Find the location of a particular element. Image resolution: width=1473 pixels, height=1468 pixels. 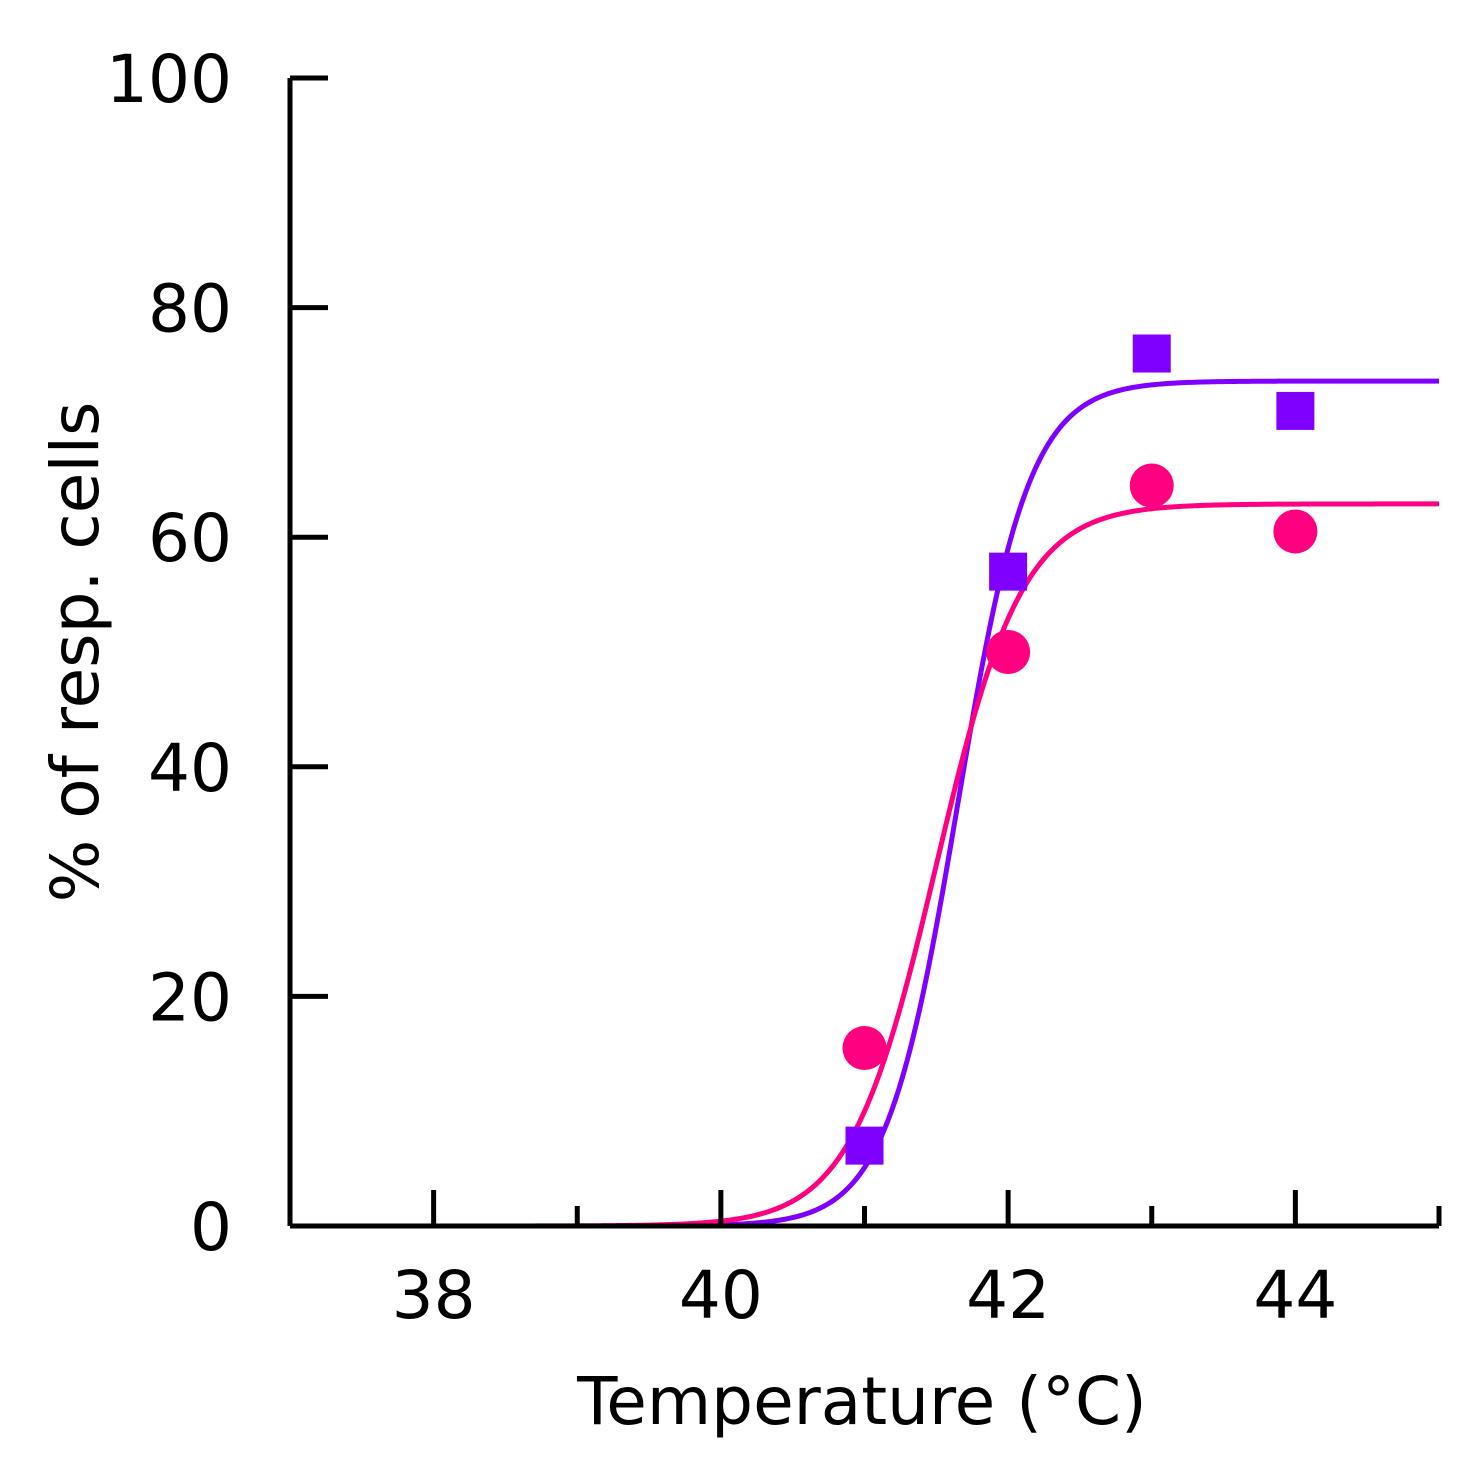

y-tick-label: 100 is located at coordinates (169, 79).